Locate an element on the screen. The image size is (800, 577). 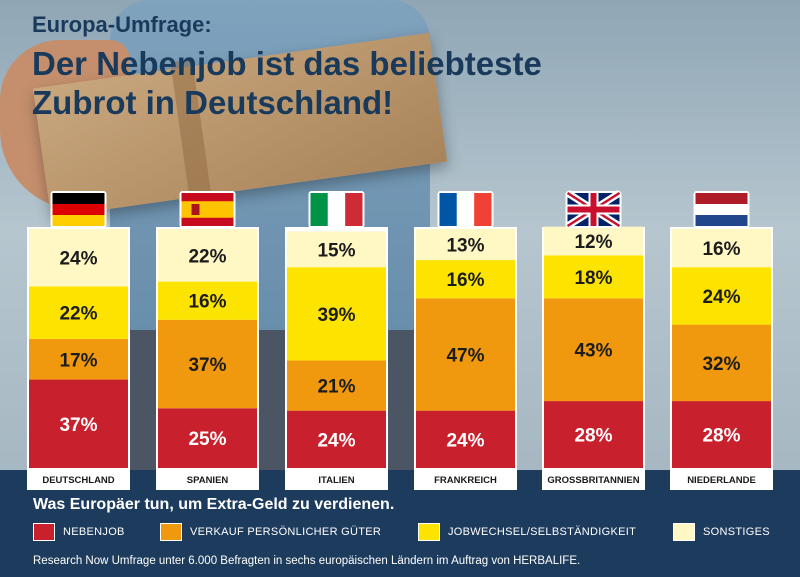
italy-flag-icon is located at coordinates (336, 209).